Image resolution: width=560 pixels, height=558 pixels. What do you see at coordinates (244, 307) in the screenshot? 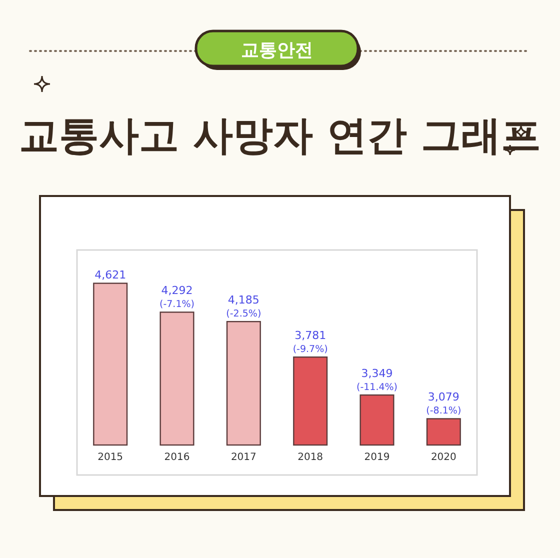
I see `data-label: 4,185 (-2.5%)` at bounding box center [244, 307].